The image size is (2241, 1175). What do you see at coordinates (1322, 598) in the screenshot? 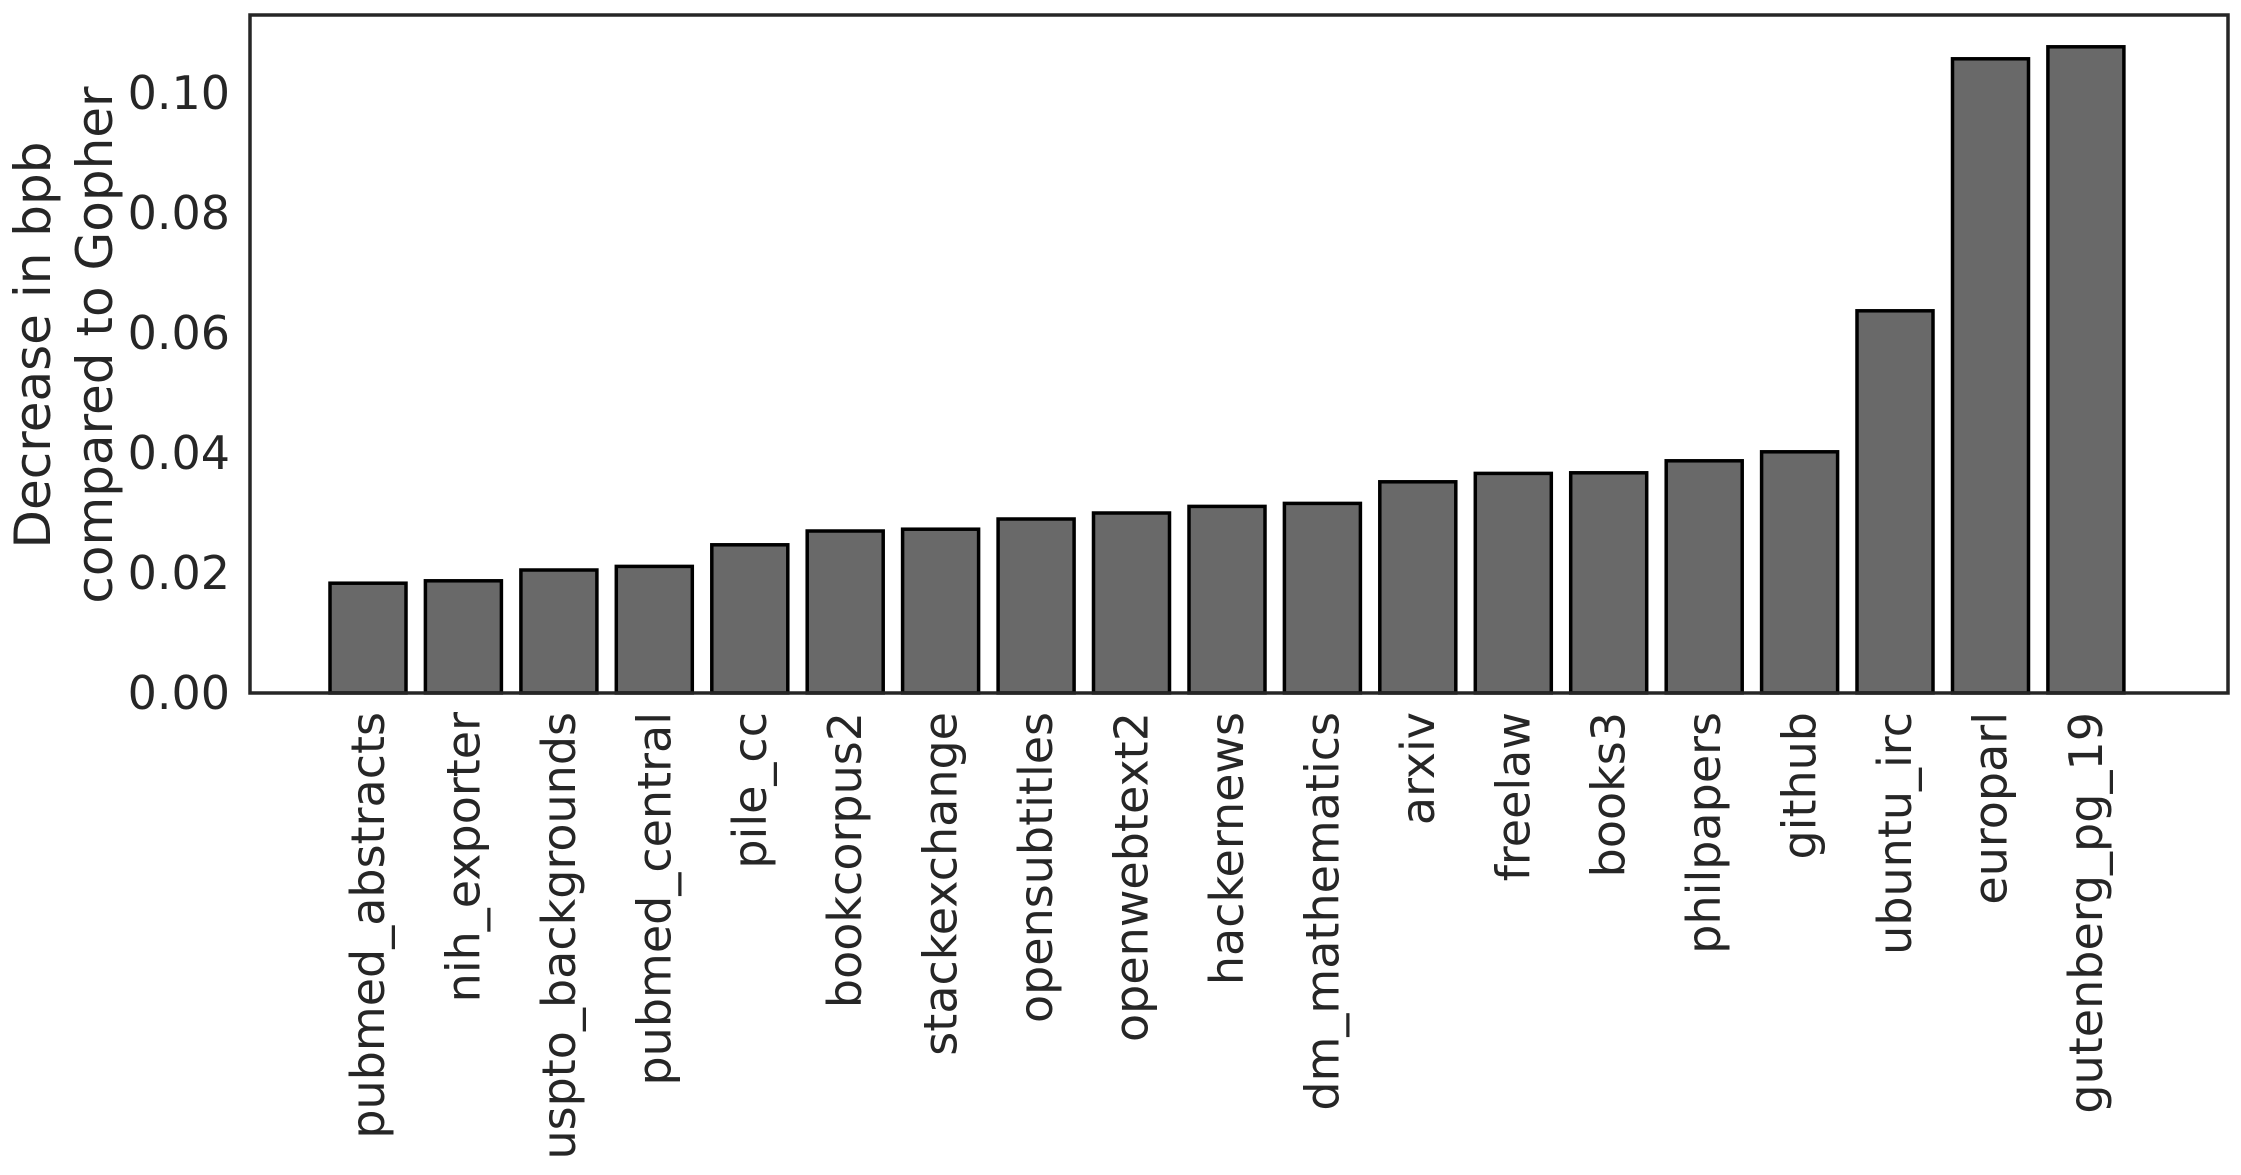
I see `bar-dm_mathematics` at bounding box center [1322, 598].